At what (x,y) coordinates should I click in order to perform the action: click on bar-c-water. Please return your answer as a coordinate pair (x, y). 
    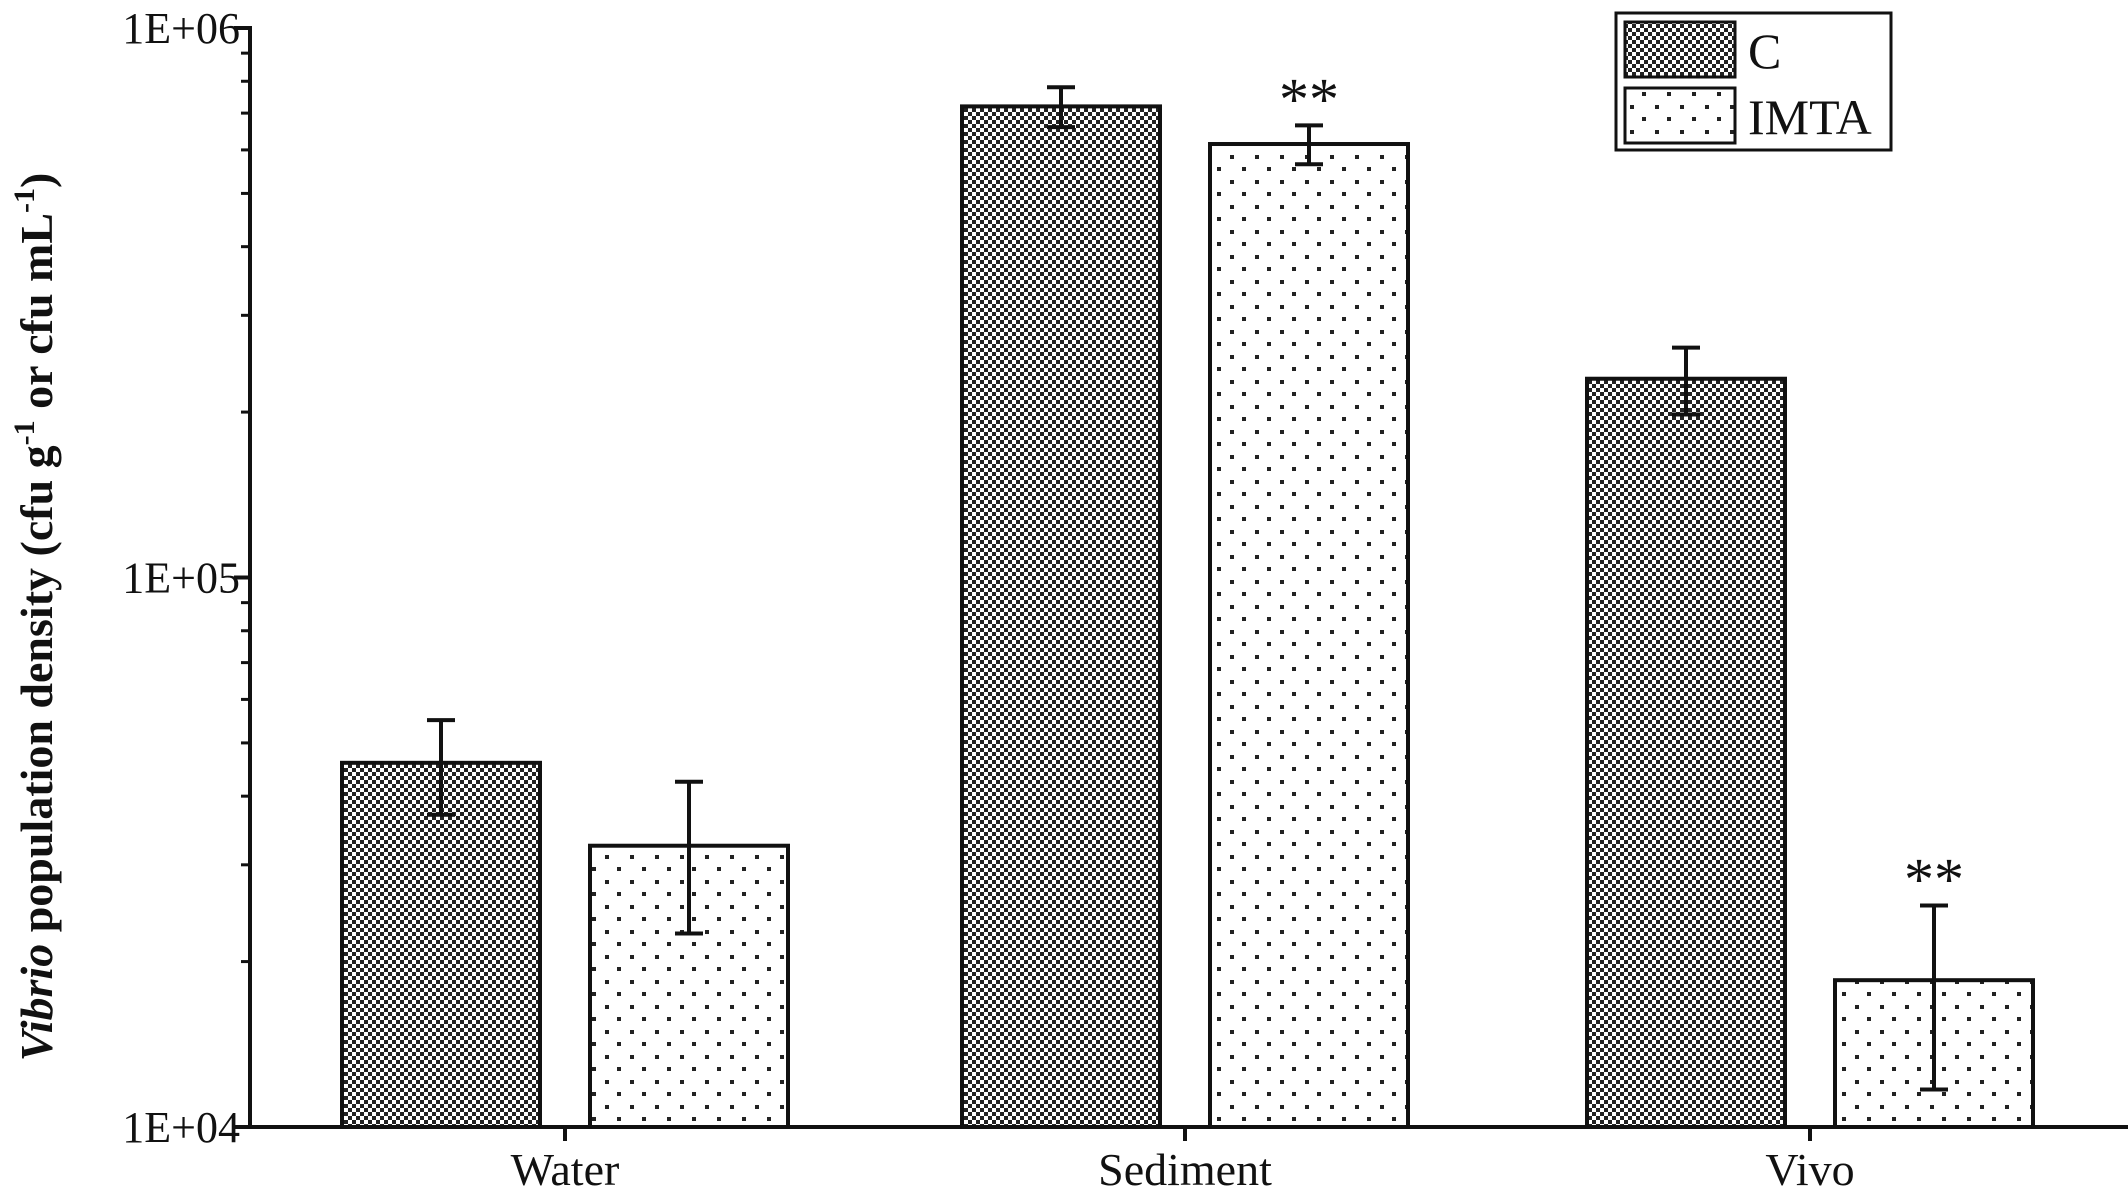
    Looking at the image, I should click on (441, 944).